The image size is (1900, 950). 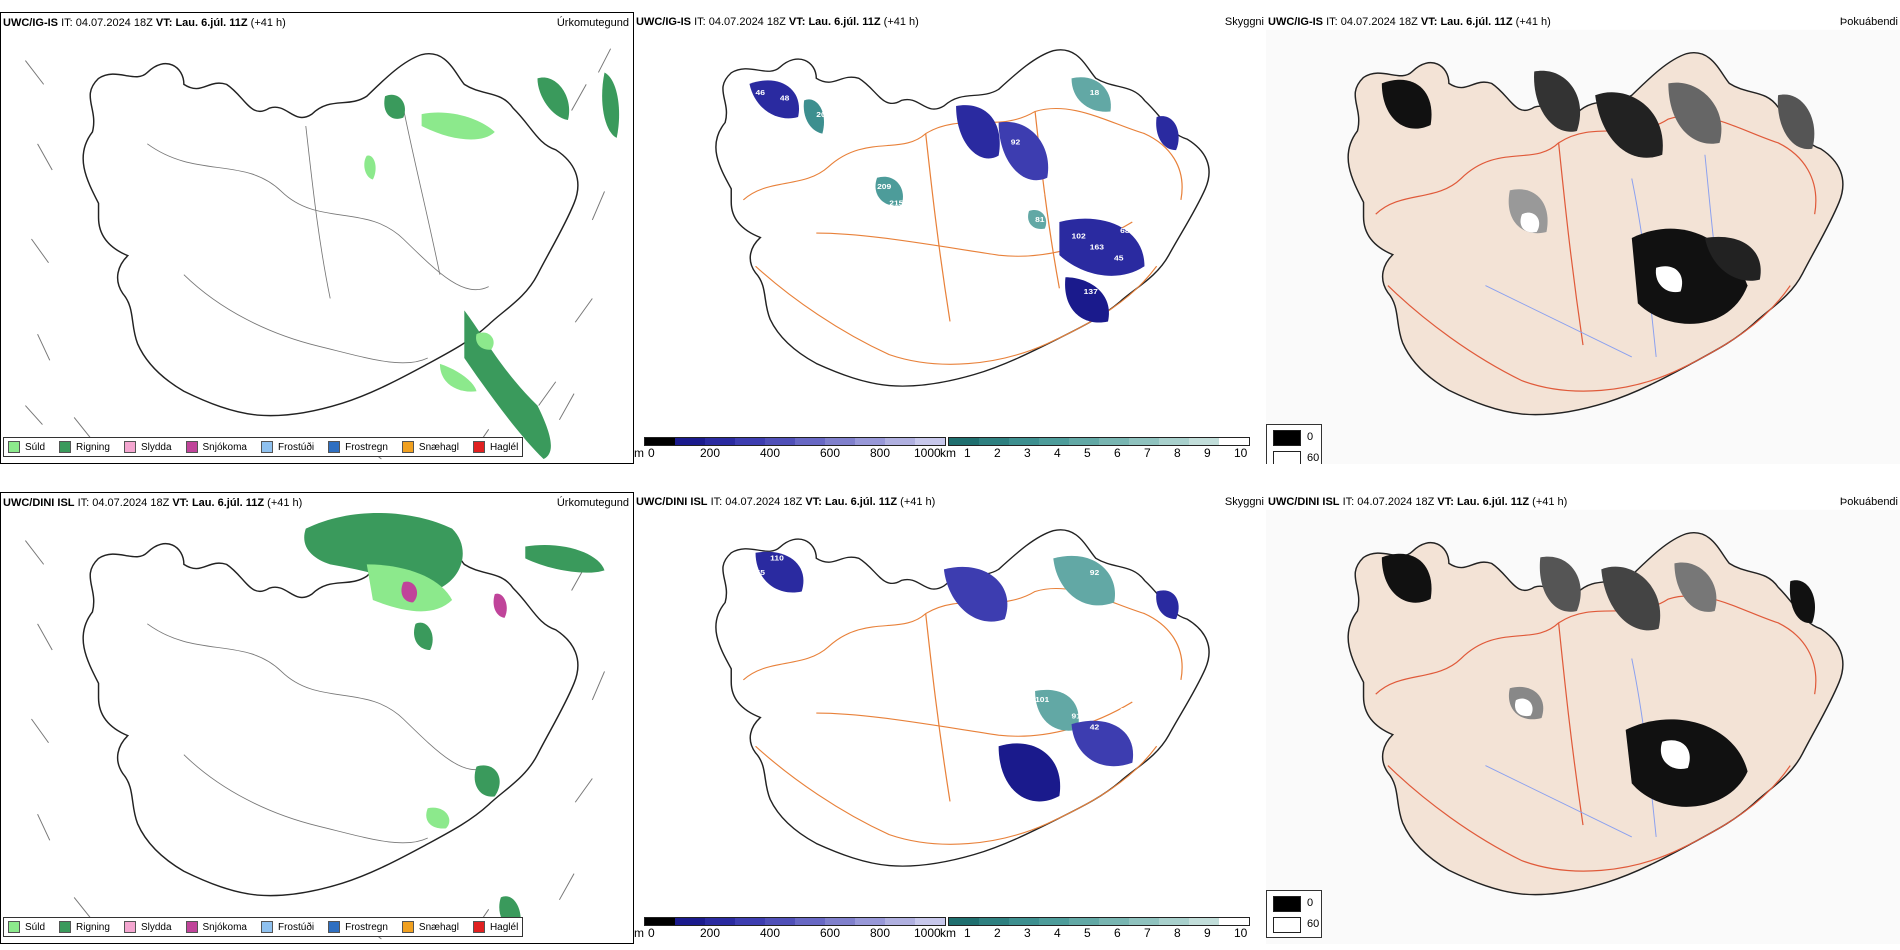 What do you see at coordinates (1598, 197) in the screenshot?
I see `fog-areas` at bounding box center [1598, 197].